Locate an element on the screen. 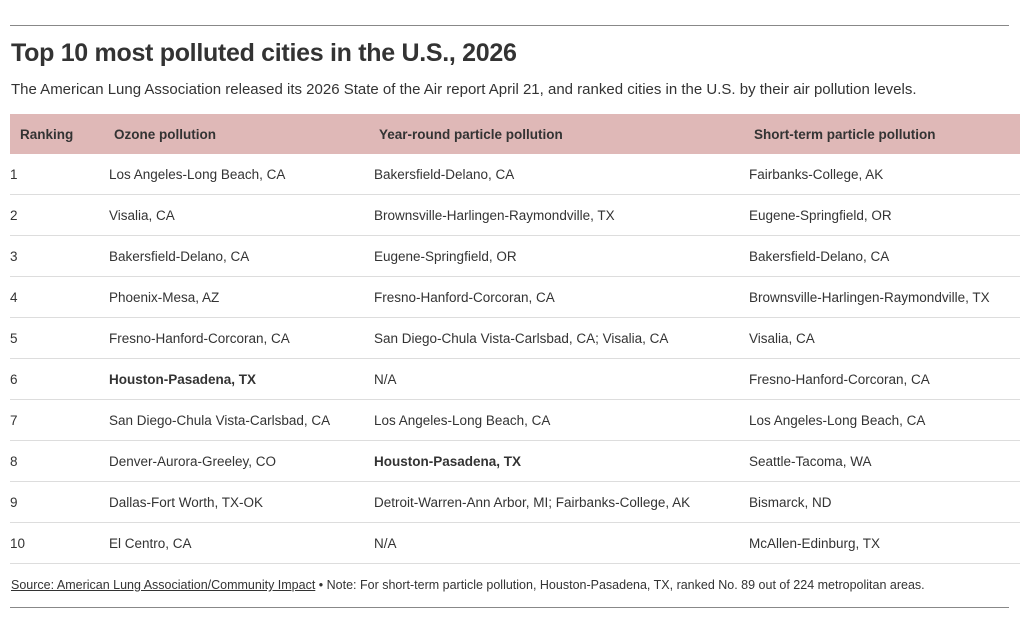 This screenshot has height=633, width=1020. cell-short-term: Visalia, CA is located at coordinates (884, 338).